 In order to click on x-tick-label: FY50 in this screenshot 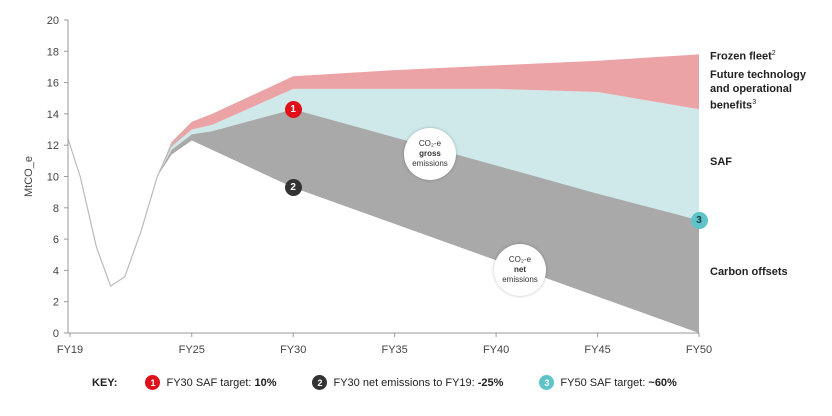, I will do `click(699, 350)`.